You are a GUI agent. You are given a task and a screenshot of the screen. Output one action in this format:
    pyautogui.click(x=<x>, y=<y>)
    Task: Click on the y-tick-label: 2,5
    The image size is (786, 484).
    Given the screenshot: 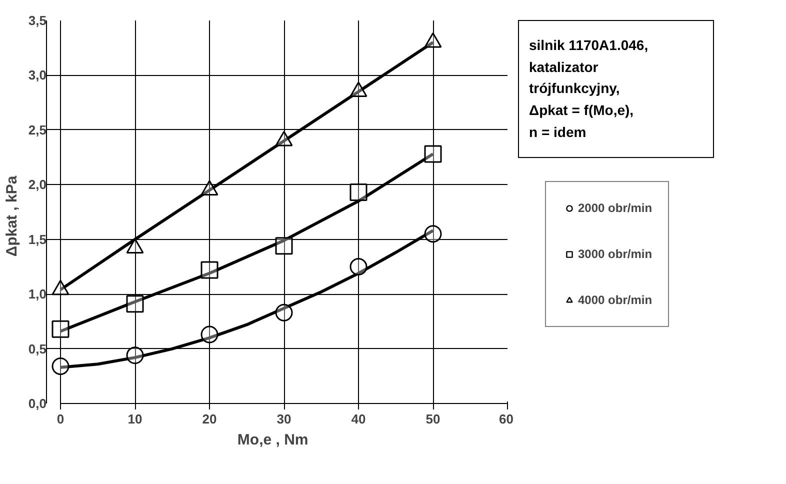 What is the action you would take?
    pyautogui.click(x=37, y=130)
    